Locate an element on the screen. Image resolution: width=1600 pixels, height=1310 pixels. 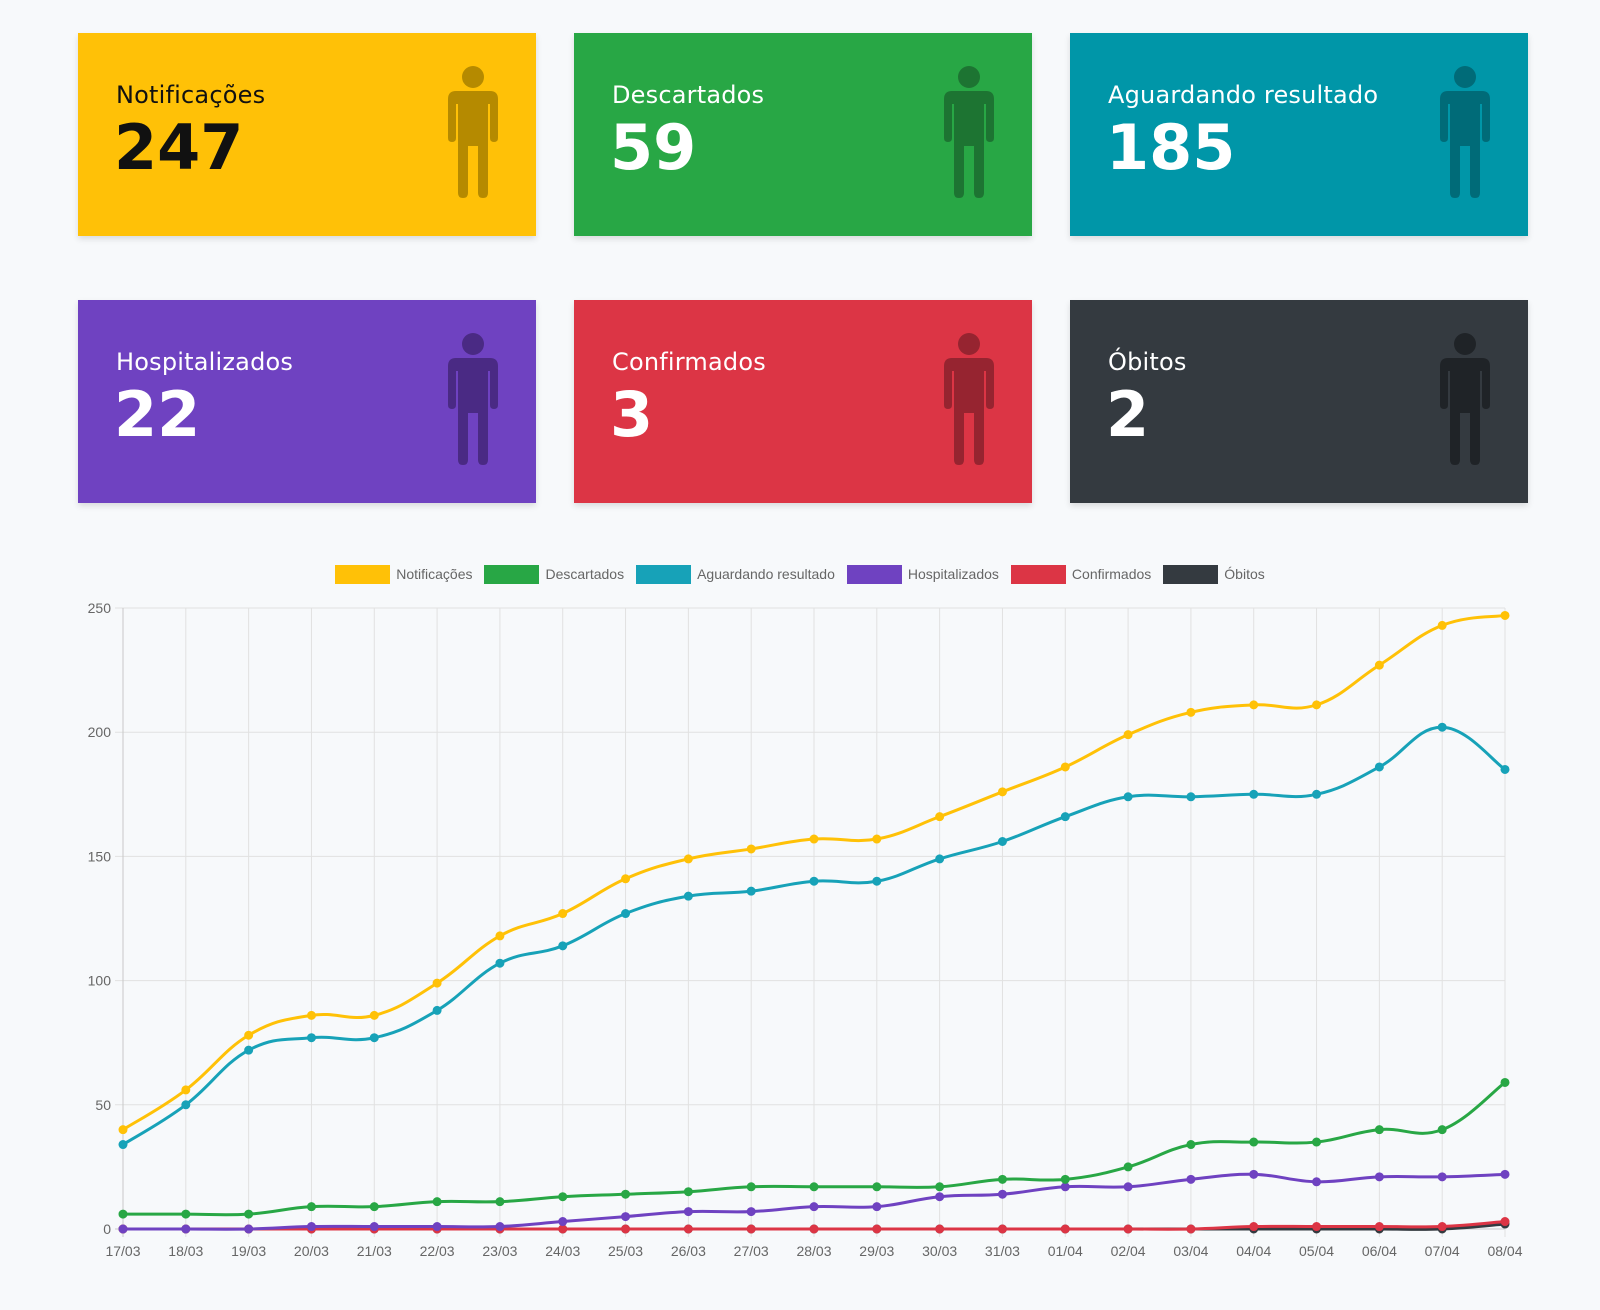
legend-item: Descartados is located at coordinates (554, 574).